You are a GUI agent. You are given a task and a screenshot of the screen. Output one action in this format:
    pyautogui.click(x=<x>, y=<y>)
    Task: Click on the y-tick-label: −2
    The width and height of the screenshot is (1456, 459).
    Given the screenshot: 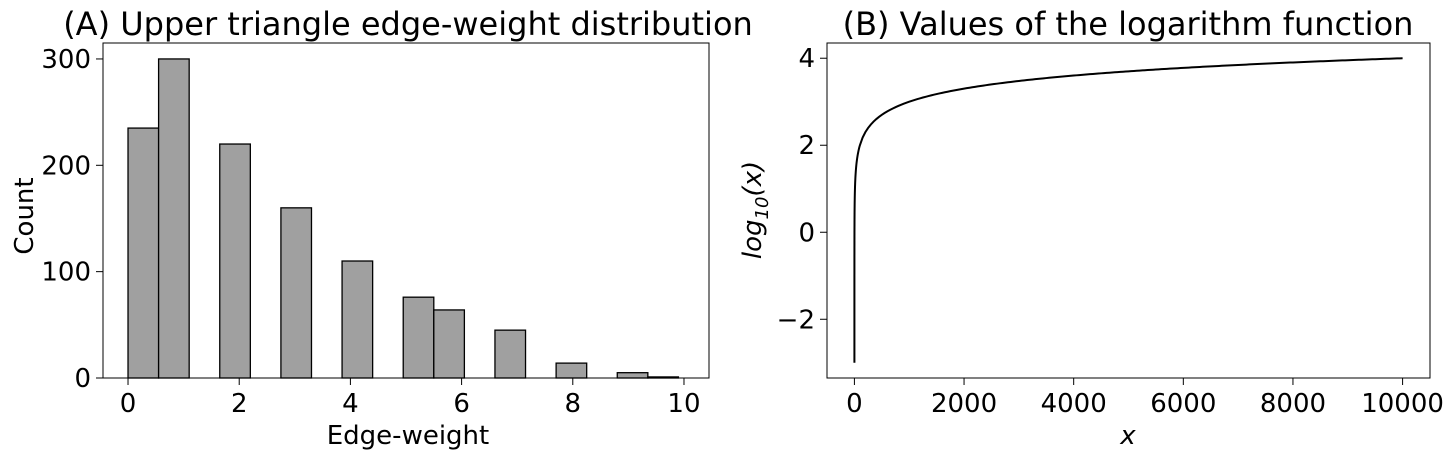 What is the action you would take?
    pyautogui.click(x=796, y=320)
    